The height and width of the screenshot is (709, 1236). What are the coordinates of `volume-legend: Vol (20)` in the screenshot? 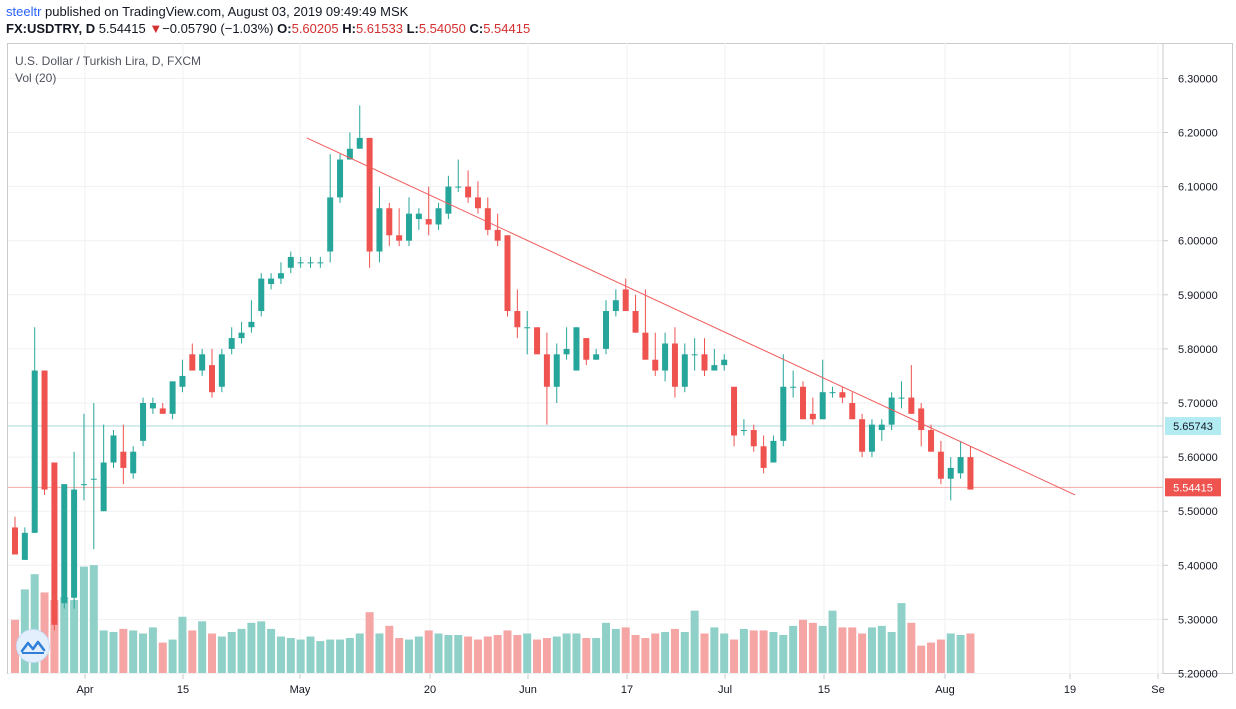 It's located at (36, 78).